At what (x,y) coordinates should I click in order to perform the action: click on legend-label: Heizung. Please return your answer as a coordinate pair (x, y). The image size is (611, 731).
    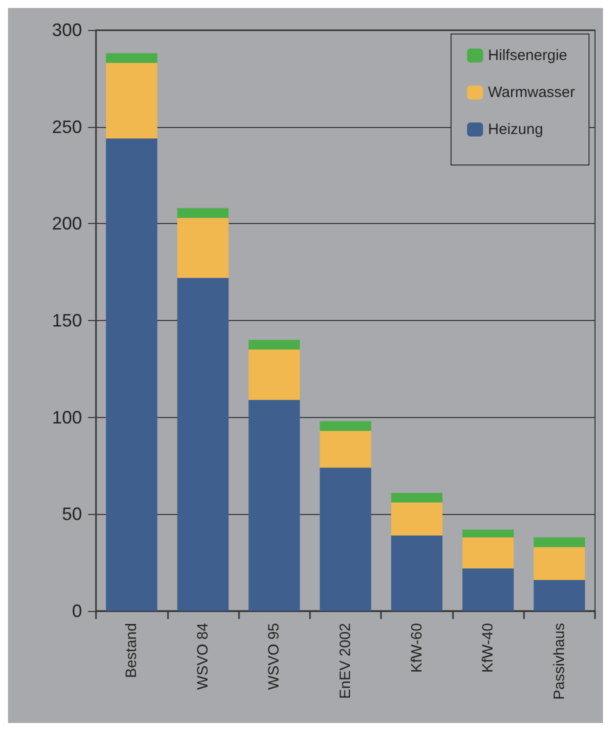
    Looking at the image, I should click on (516, 129).